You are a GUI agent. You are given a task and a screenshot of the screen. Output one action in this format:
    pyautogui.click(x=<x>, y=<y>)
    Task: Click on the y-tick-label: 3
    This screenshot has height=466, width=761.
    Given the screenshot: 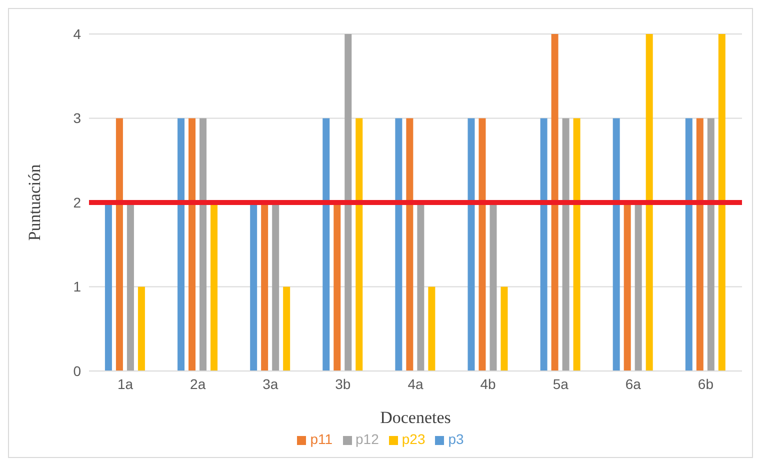 What is the action you would take?
    pyautogui.click(x=77, y=118)
    